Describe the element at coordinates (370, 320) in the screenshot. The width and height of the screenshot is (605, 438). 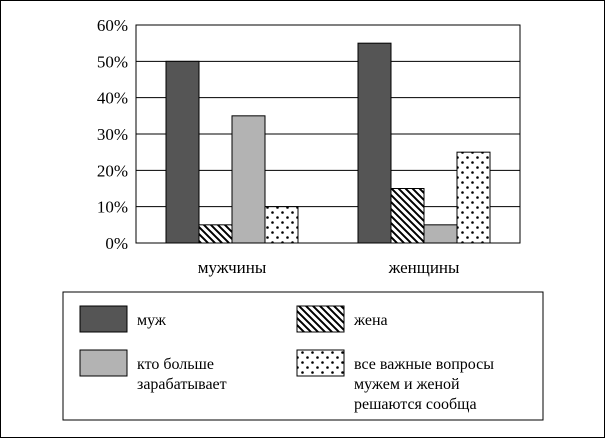
I see `legend-label: жена` at that location.